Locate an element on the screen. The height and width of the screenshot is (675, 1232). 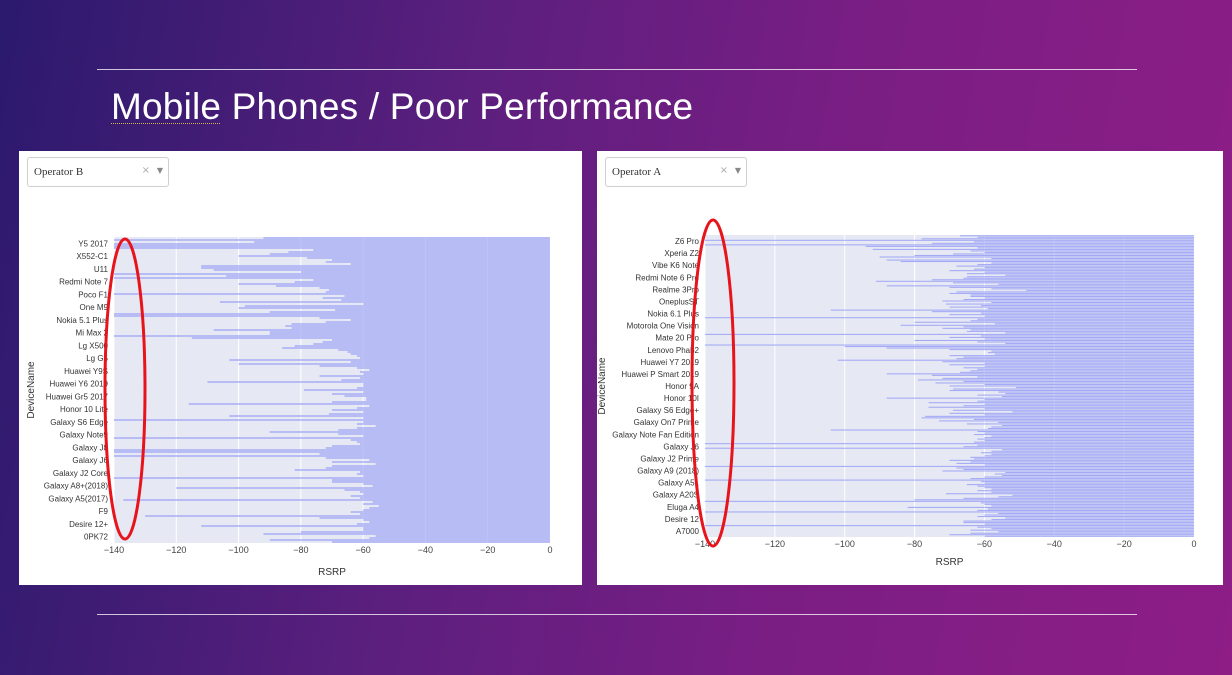
device-label: Galaxy J8 is located at coordinates (90, 447).